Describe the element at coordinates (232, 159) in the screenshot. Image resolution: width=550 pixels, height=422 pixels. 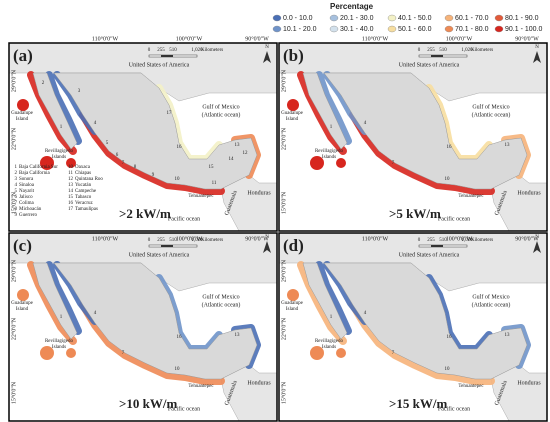
I see `state-number: 14` at that location.